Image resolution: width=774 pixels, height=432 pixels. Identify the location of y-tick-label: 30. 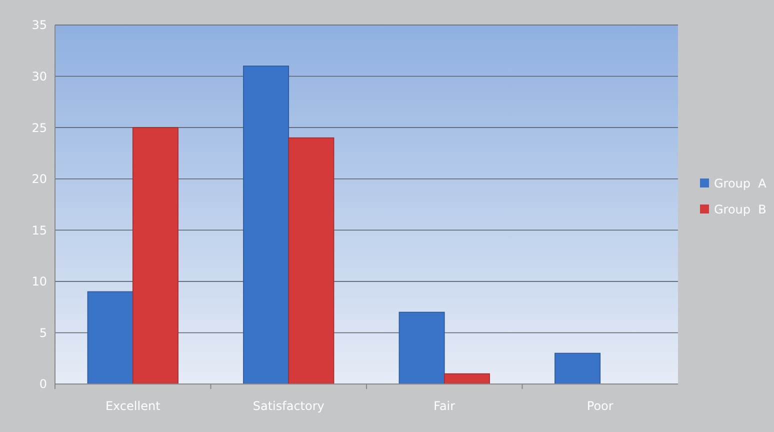
(39, 76).